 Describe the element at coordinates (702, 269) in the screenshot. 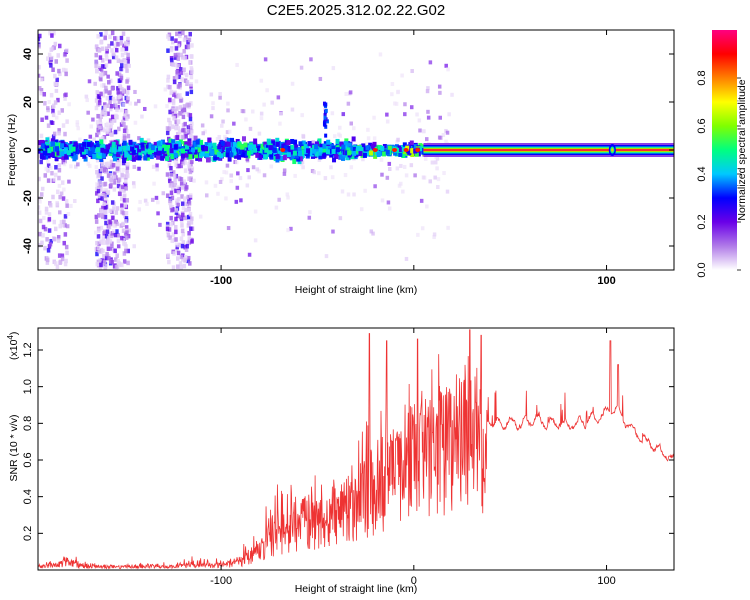

I see `colorbar-tick-label: 0.0` at that location.